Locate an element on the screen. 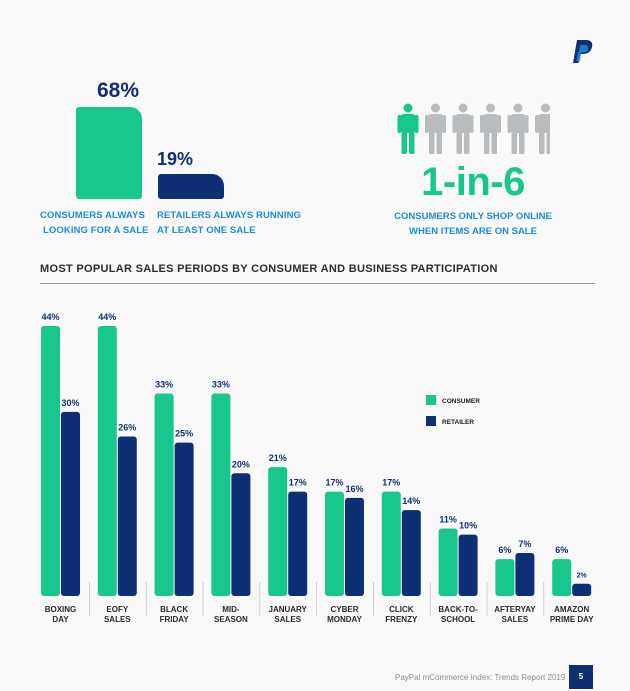 The image size is (630, 691). category-label: MID-SEASON is located at coordinates (231, 614).